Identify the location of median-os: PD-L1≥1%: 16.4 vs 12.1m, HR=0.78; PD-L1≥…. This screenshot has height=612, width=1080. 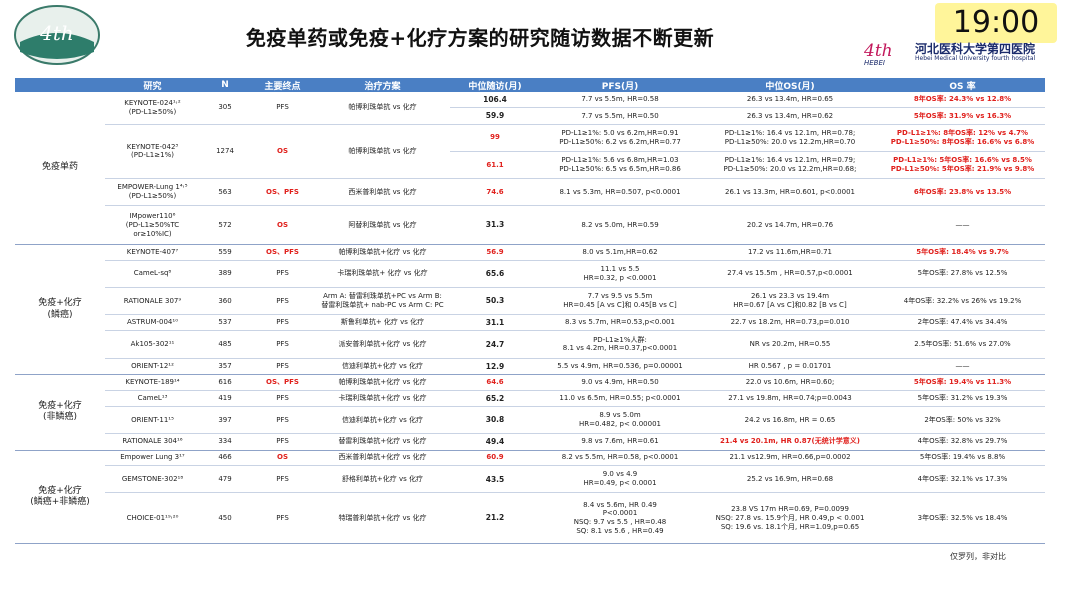
(790, 138).